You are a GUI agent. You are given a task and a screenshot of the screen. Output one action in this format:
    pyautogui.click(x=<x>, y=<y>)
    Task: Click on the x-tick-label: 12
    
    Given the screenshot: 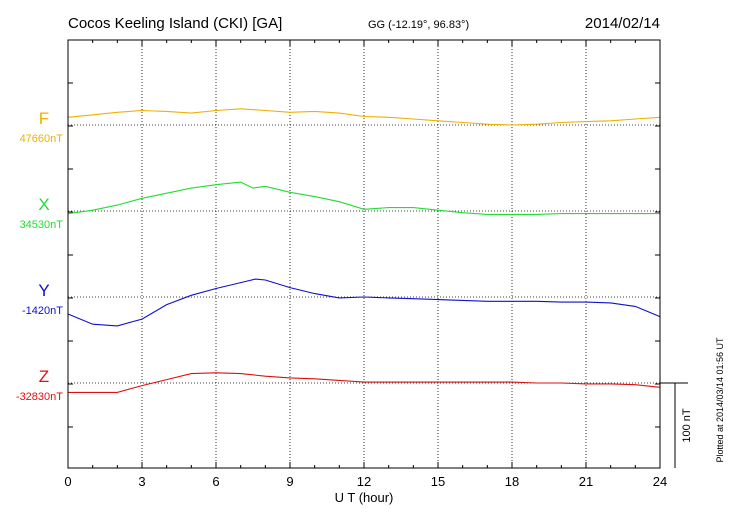 What is the action you would take?
    pyautogui.click(x=364, y=481)
    